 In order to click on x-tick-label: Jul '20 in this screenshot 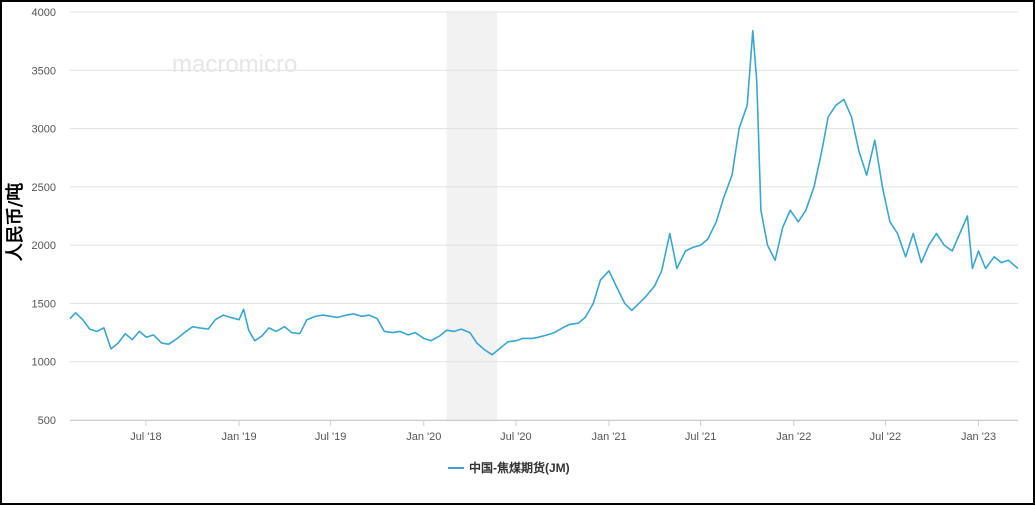, I will do `click(515, 437)`.